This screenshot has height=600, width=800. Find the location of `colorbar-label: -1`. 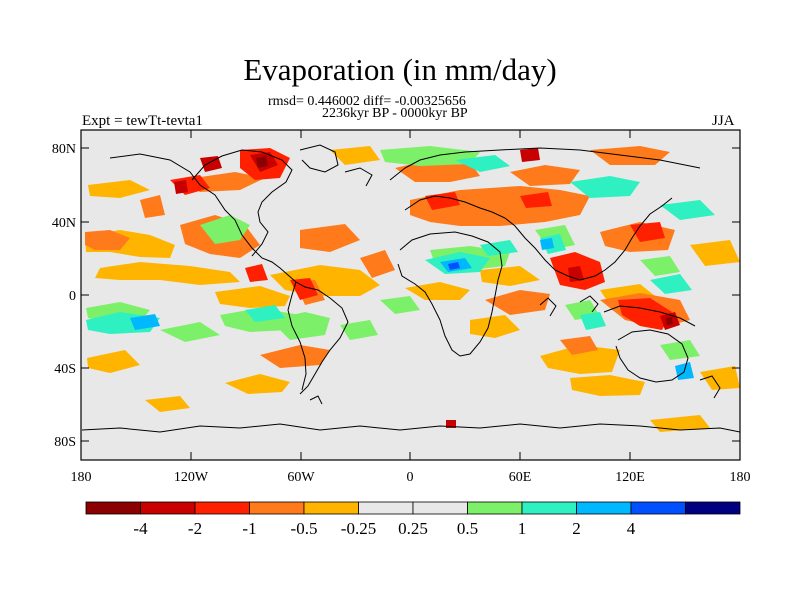

colorbar-label: -1 is located at coordinates (249, 528).